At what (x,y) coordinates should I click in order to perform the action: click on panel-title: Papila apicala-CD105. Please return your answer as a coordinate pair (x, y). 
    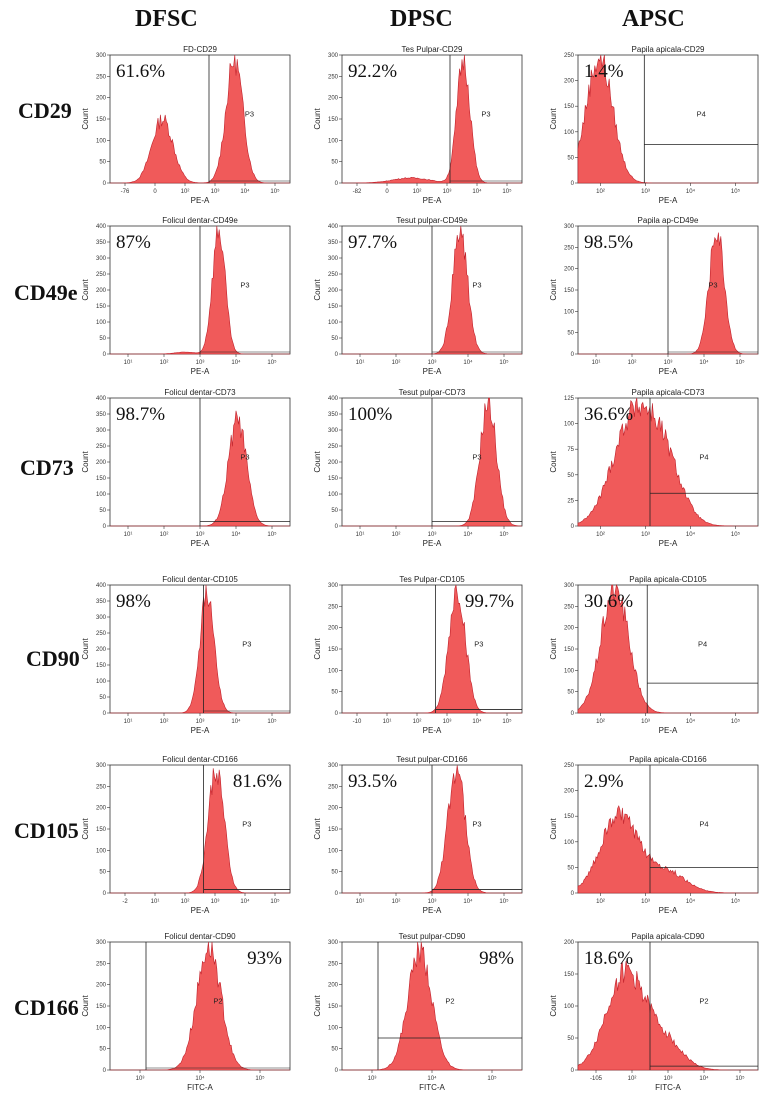
    Looking at the image, I should click on (668, 579).